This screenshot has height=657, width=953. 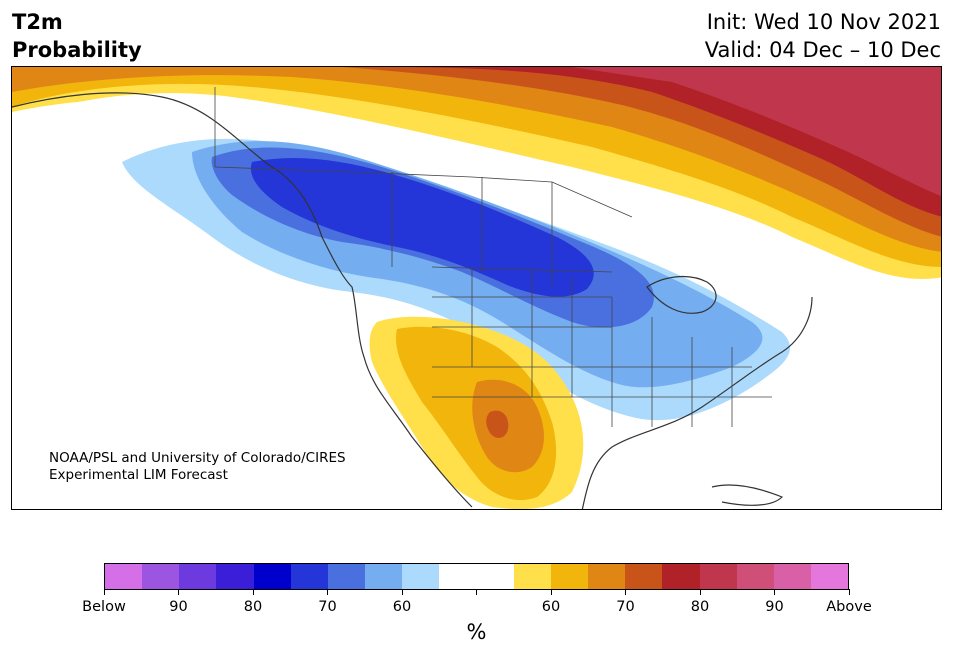 I want to click on colorbar-ticks: Below 90 80 70 60 60 70 80 90 Above, so click(x=477, y=604).